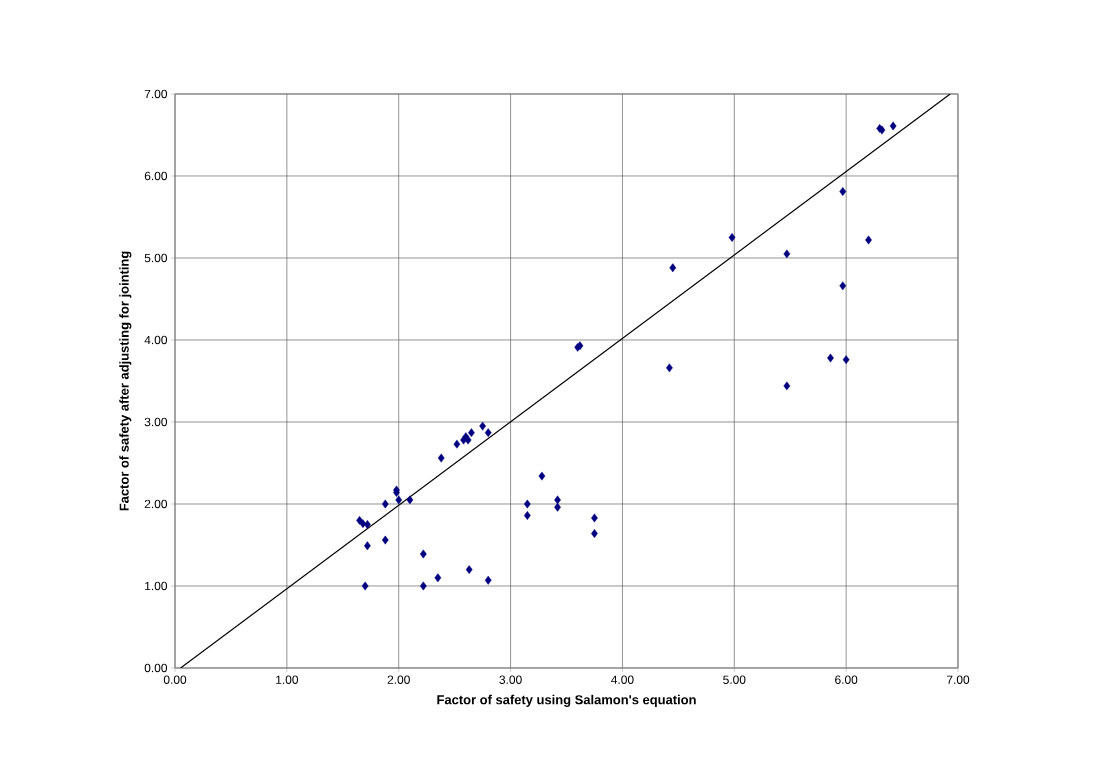 The height and width of the screenshot is (760, 1094). Describe the element at coordinates (287, 679) in the screenshot. I see `x-tick-label: 1.00` at that location.